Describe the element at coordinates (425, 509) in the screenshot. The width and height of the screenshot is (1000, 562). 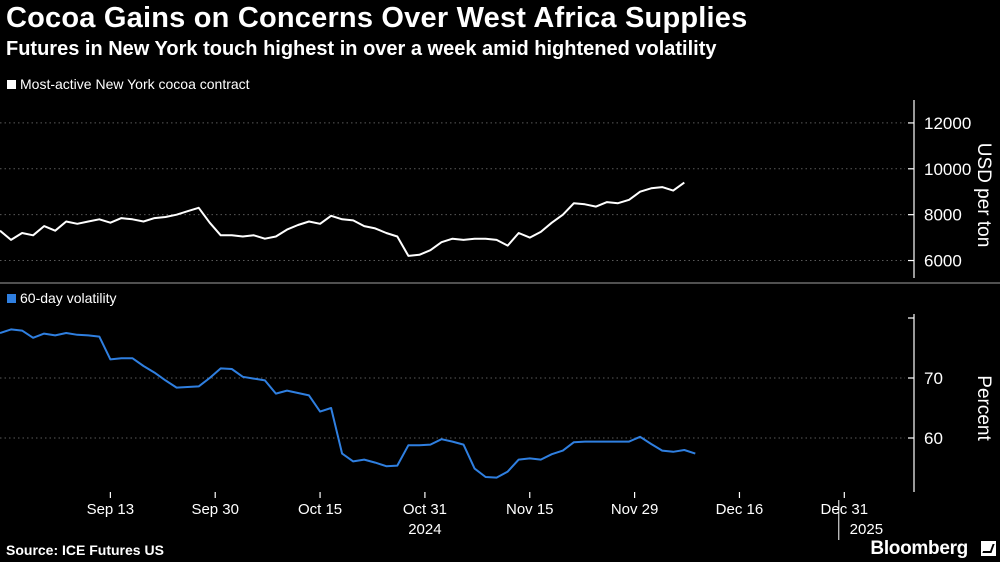
I see `x-tick-label: Oct 31` at that location.